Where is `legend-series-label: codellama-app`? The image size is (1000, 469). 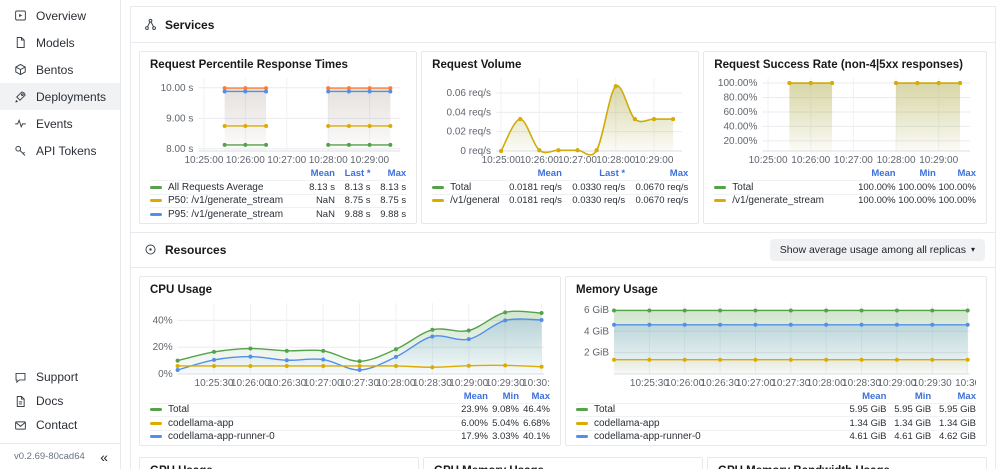 legend-series-label: codellama-app is located at coordinates (303, 423).